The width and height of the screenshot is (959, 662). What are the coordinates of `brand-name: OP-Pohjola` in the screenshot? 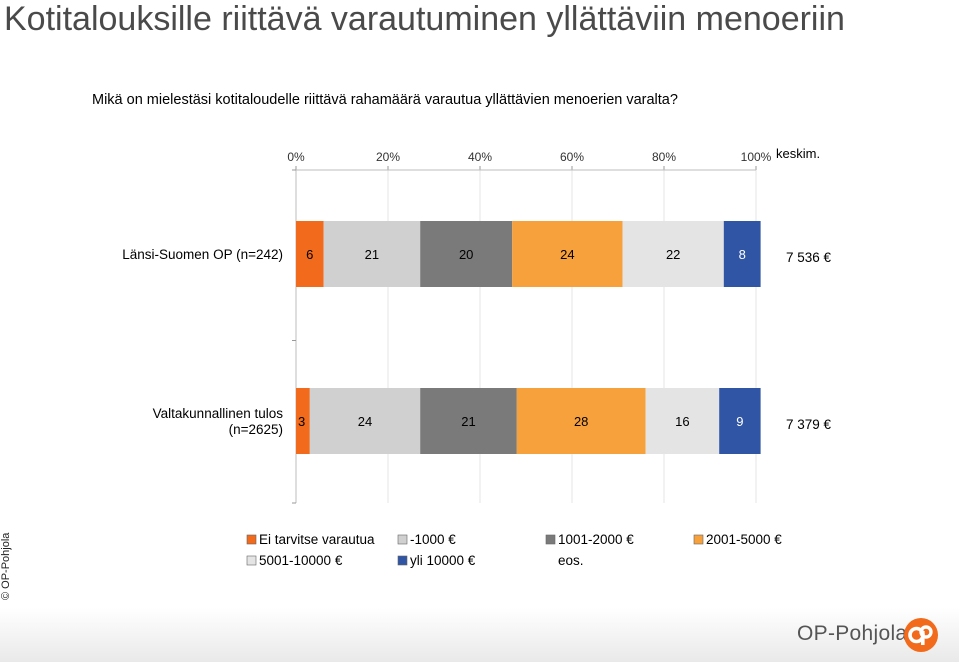 It's located at (852, 633).